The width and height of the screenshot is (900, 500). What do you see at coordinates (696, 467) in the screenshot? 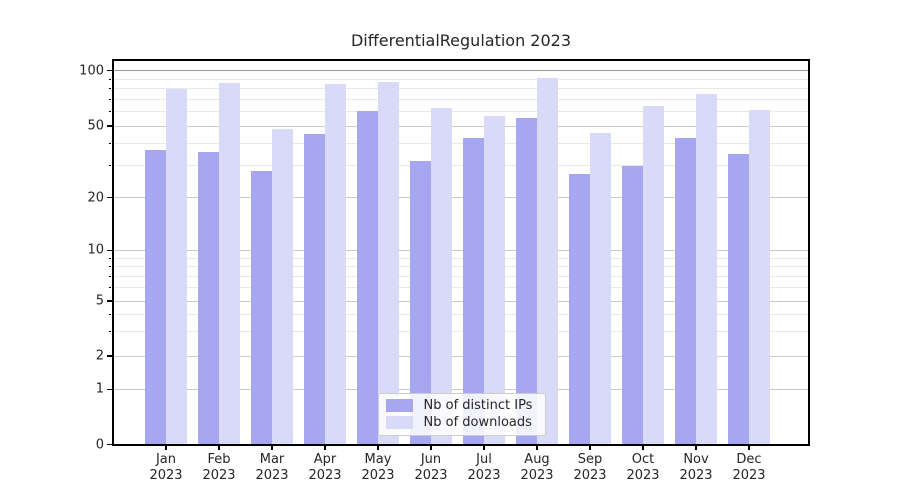
I see `x-axis-tick-label: Nov 2023` at bounding box center [696, 467].